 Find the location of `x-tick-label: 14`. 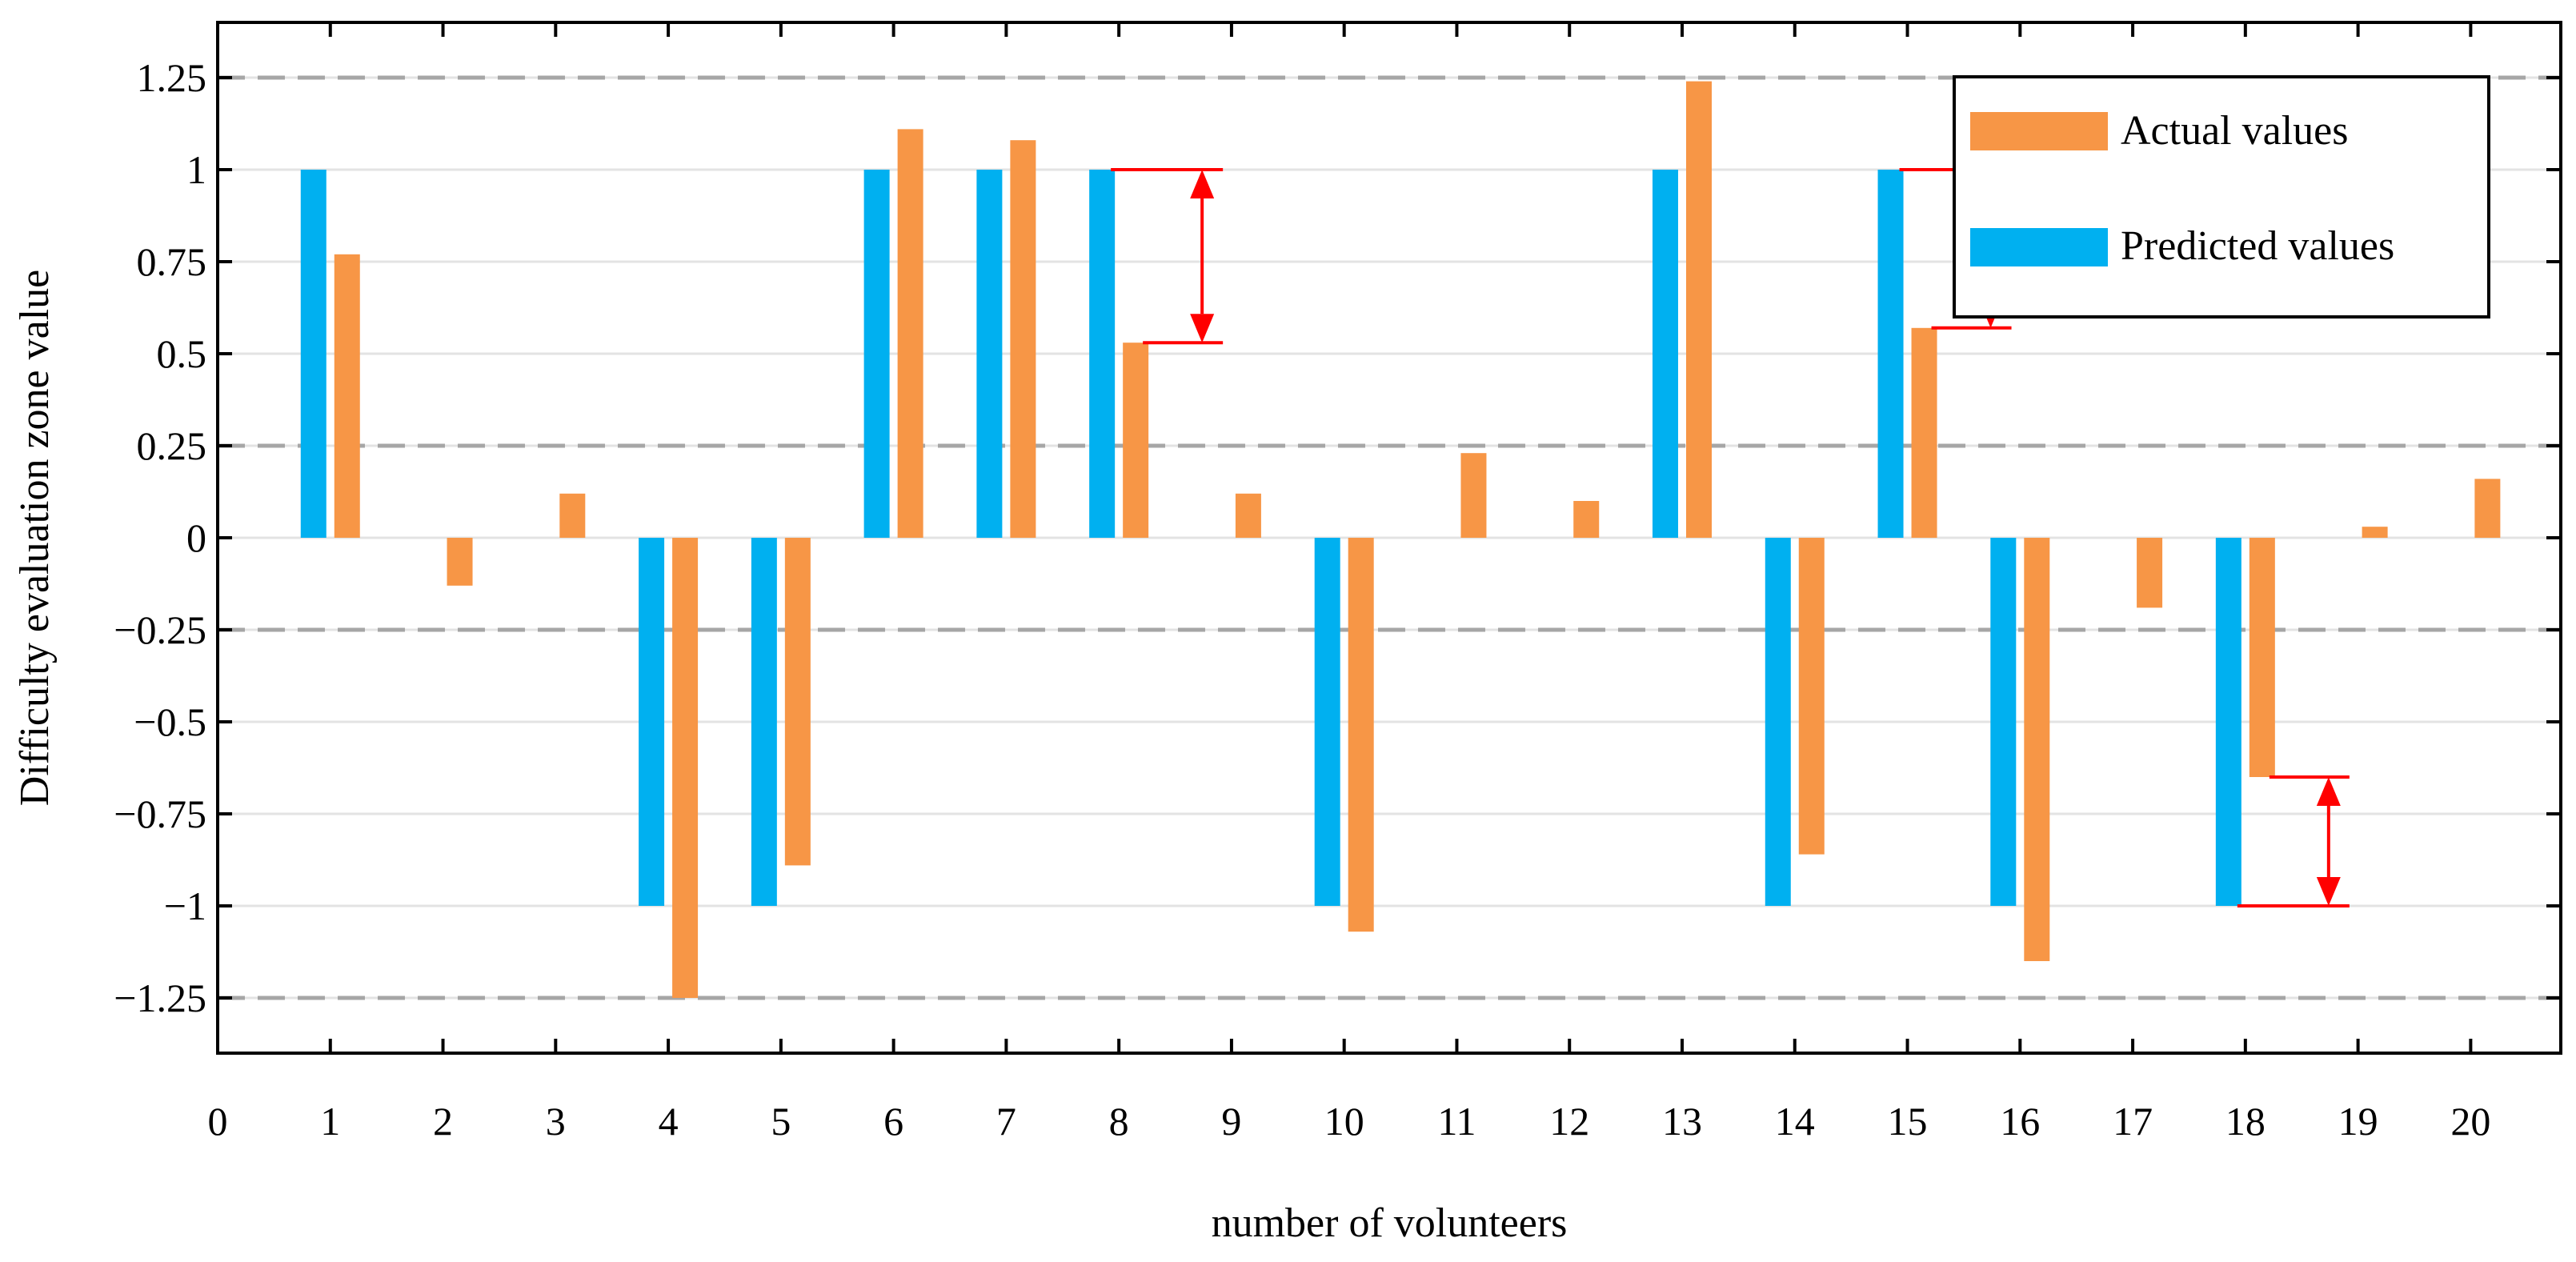

x-tick-label: 14 is located at coordinates (1795, 1121).